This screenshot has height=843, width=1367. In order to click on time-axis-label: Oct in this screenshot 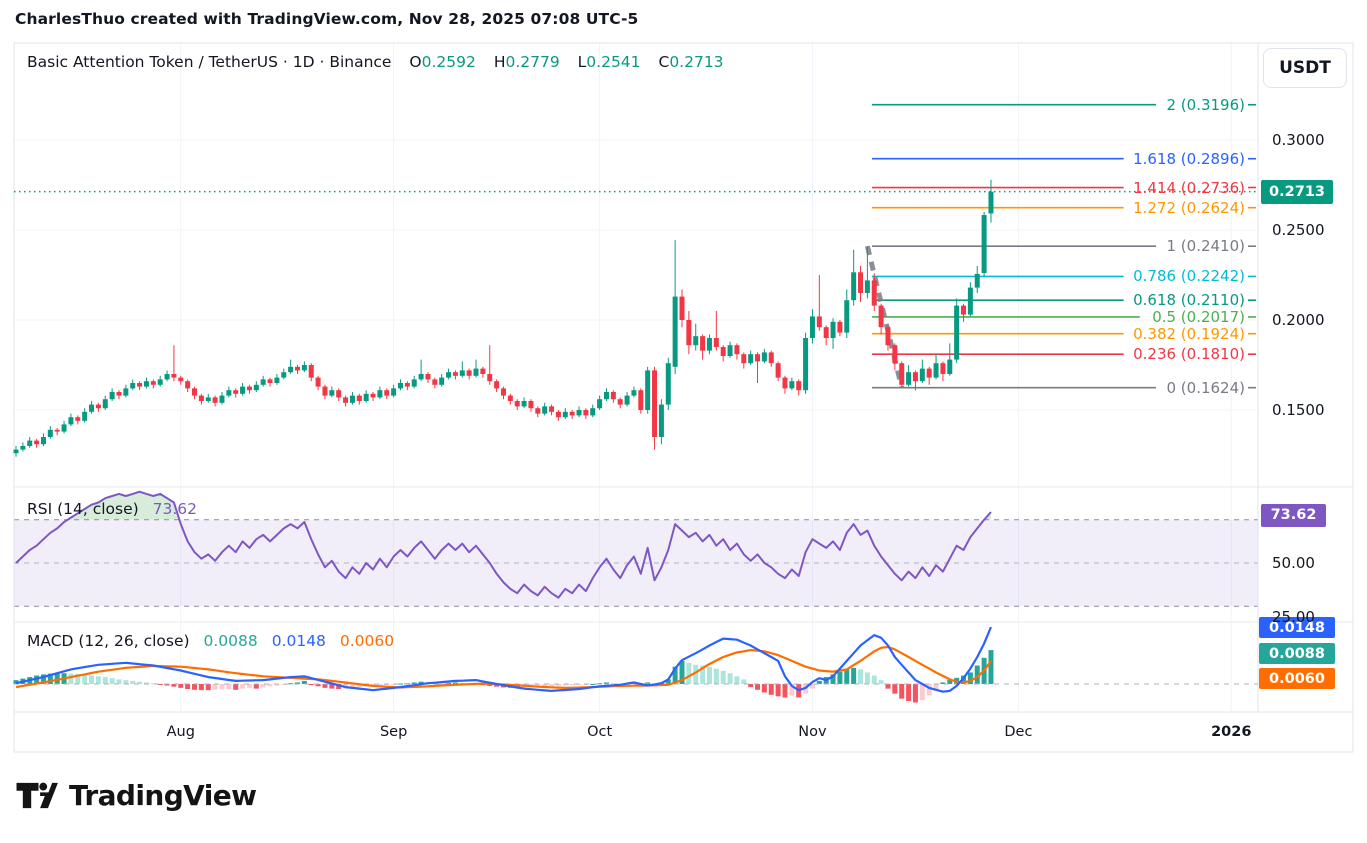, I will do `click(600, 732)`.